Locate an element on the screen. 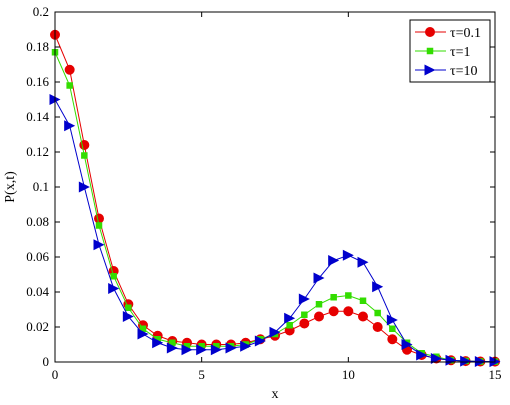 This screenshot has width=510, height=405. legend-item: τ=1 is located at coordinates (443, 52).